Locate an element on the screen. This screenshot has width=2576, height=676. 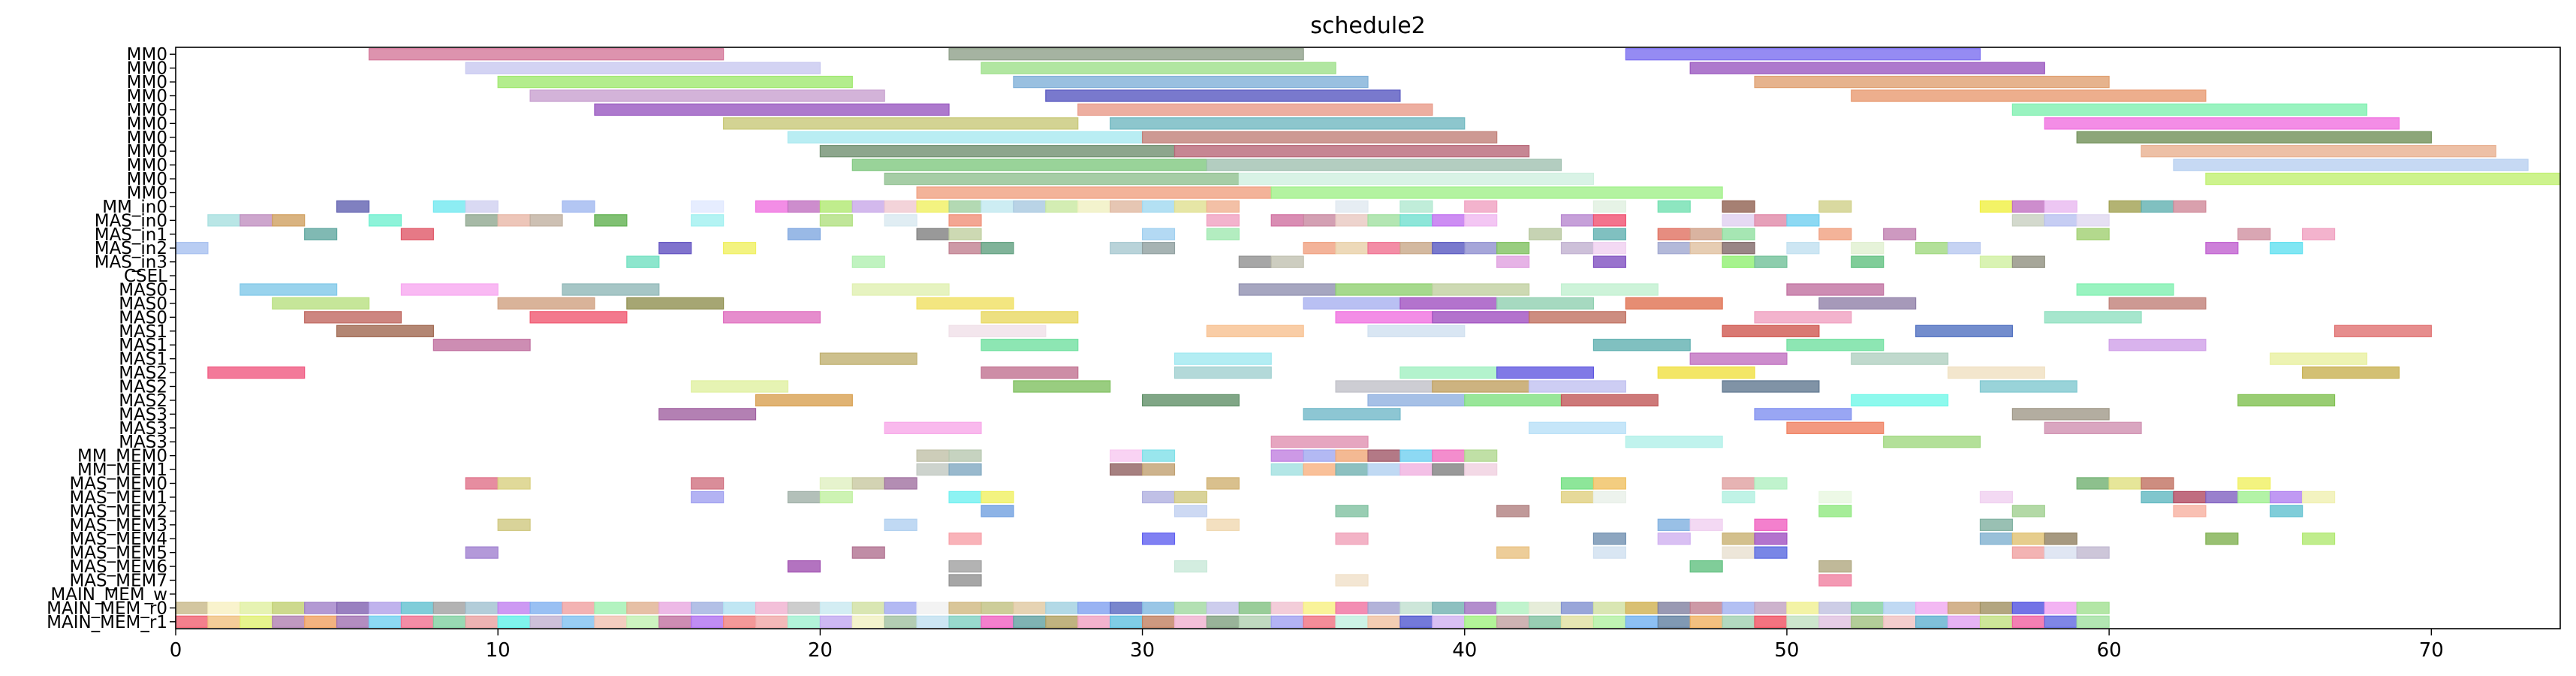
y-tick-label: MM_in0 is located at coordinates (134, 207).